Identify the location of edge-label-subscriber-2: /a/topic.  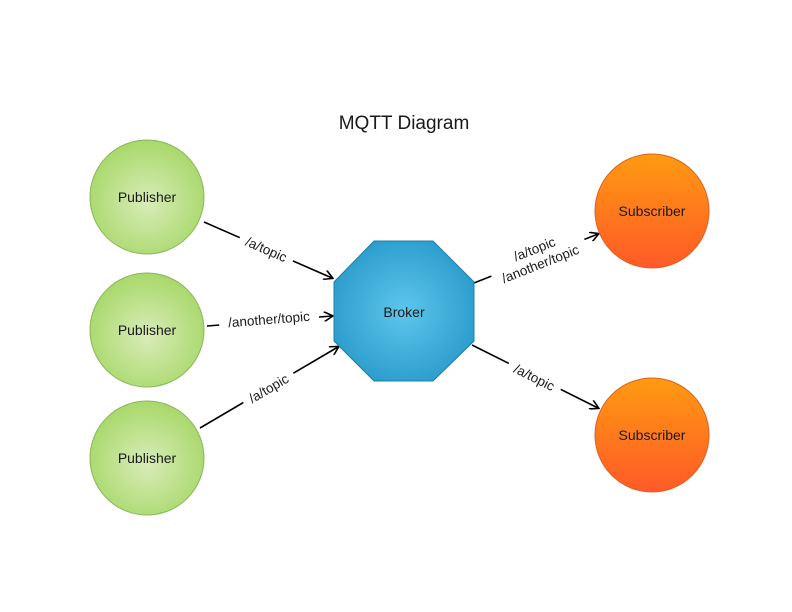
(534, 377).